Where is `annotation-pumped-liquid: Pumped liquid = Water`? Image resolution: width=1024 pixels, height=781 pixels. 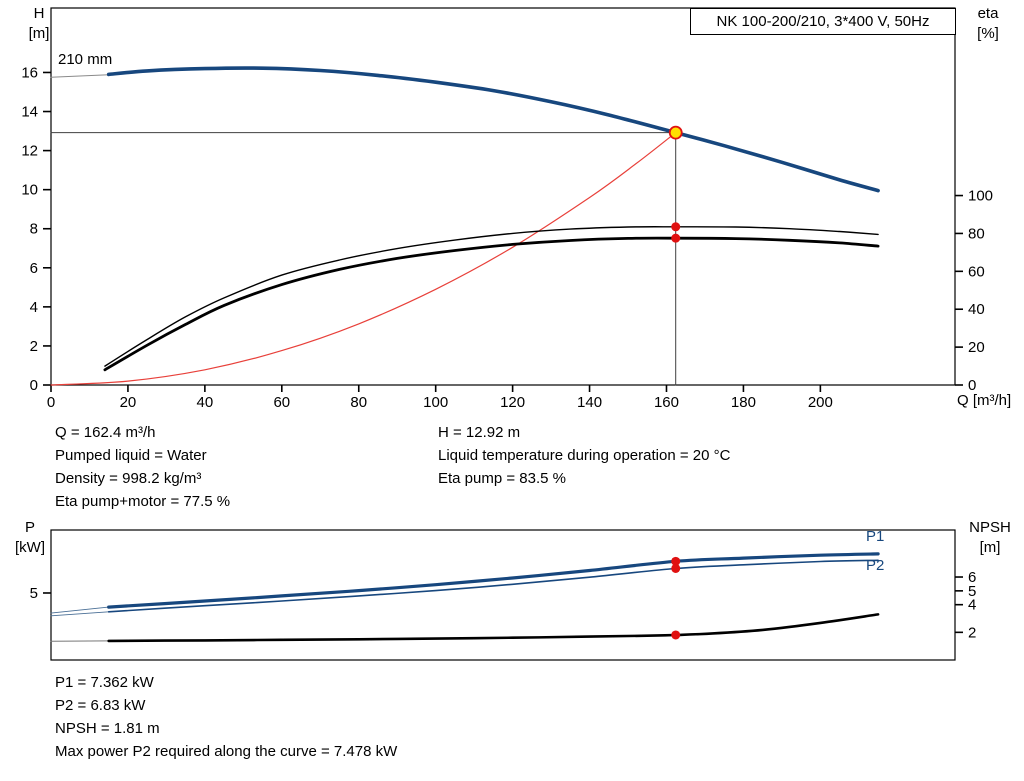
annotation-pumped-liquid: Pumped liquid = Water is located at coordinates (131, 455).